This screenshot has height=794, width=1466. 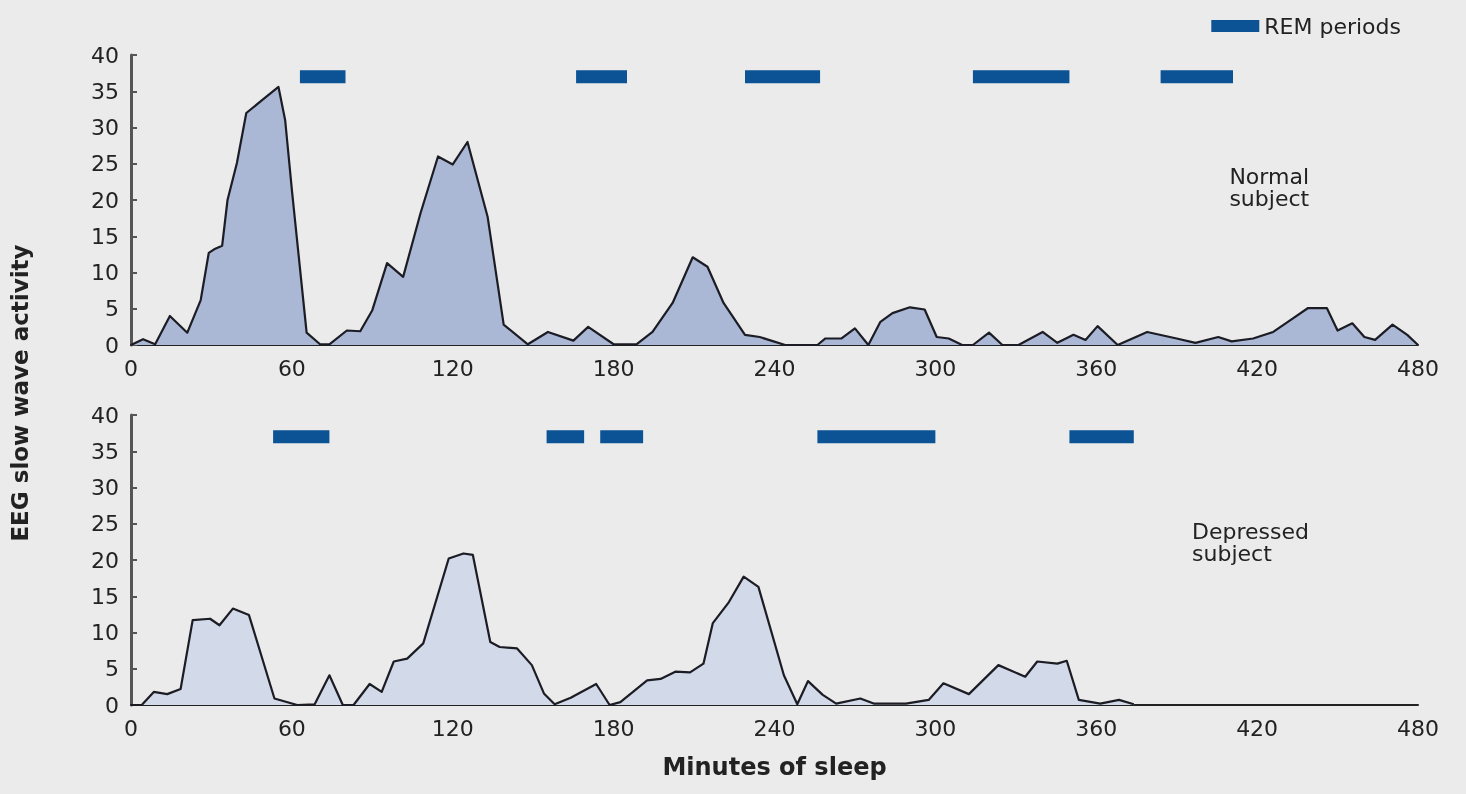 What do you see at coordinates (1272, 187) in the screenshot?
I see `annotation: Normal subject` at bounding box center [1272, 187].